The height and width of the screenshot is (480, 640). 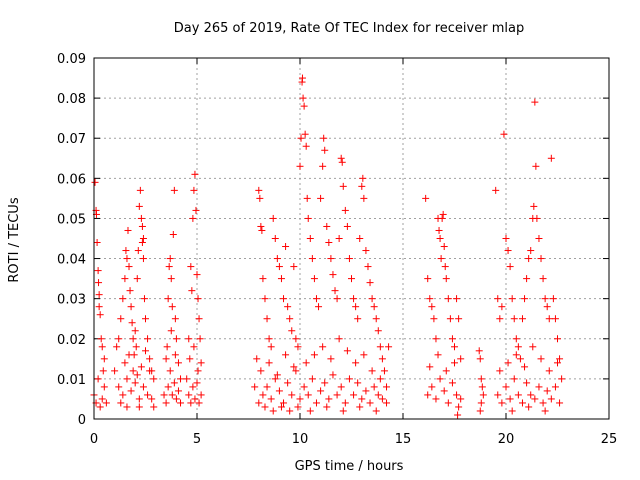 What do you see at coordinates (71, 380) in the screenshot?
I see `y-tick-label: 0.01` at bounding box center [71, 380].